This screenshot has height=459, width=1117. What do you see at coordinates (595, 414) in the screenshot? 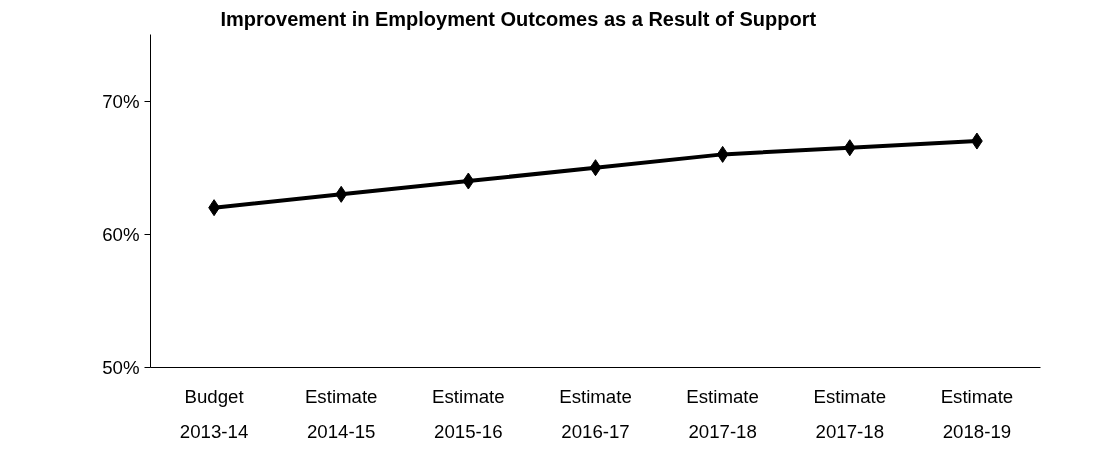
I see `x-tick-label: Estimate 2016-17` at bounding box center [595, 414].